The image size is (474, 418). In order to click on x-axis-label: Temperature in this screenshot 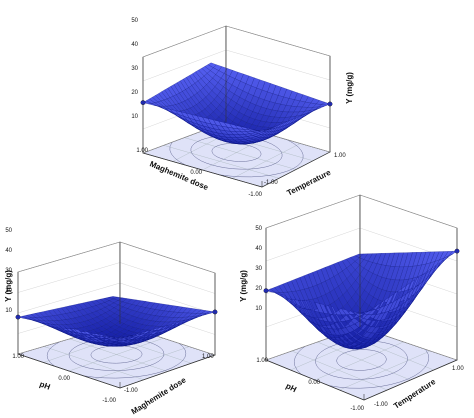, I will do `click(308, 183)`.